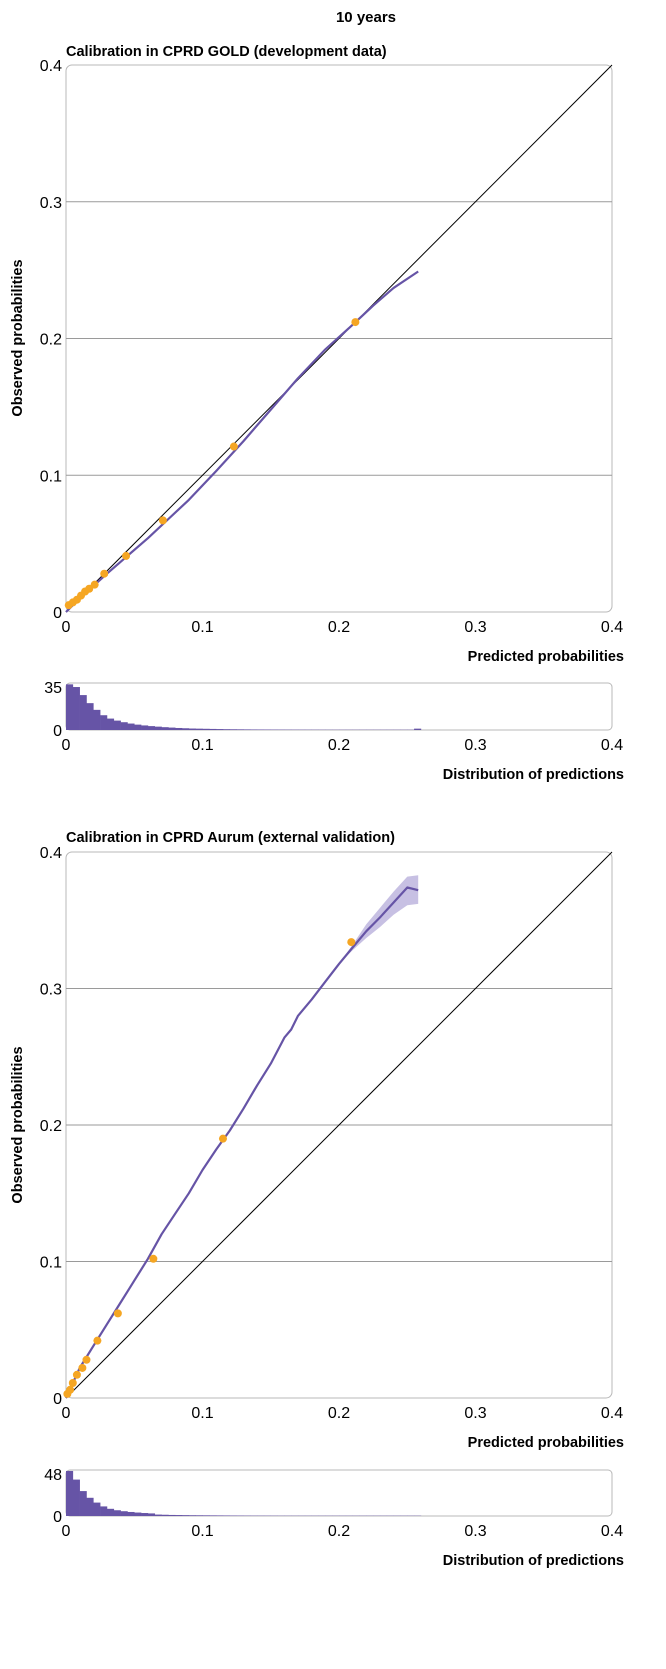  I want to click on histogram-ymax-label: 48, so click(53, 1475).